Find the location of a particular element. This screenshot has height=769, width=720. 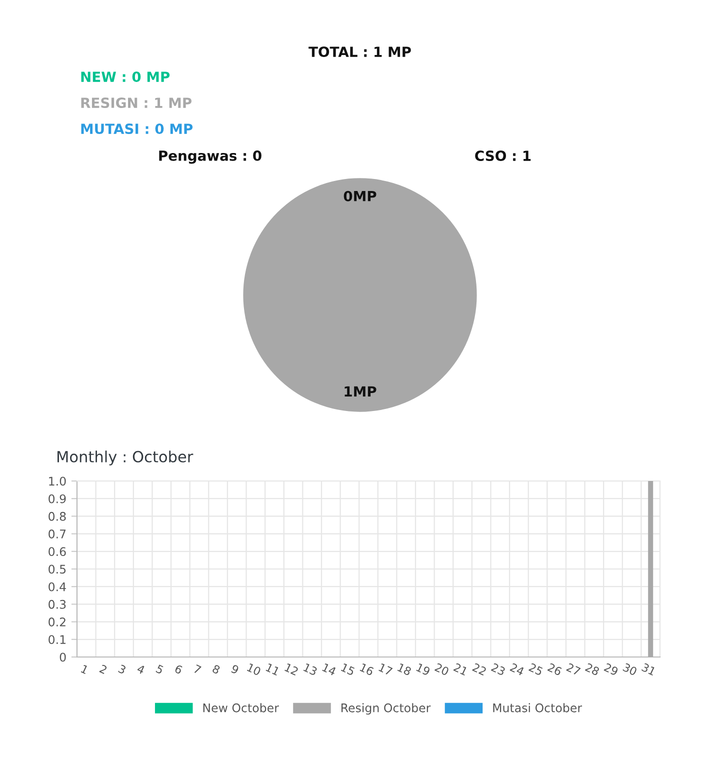

y-tick-label: 0.2 is located at coordinates (57, 622).